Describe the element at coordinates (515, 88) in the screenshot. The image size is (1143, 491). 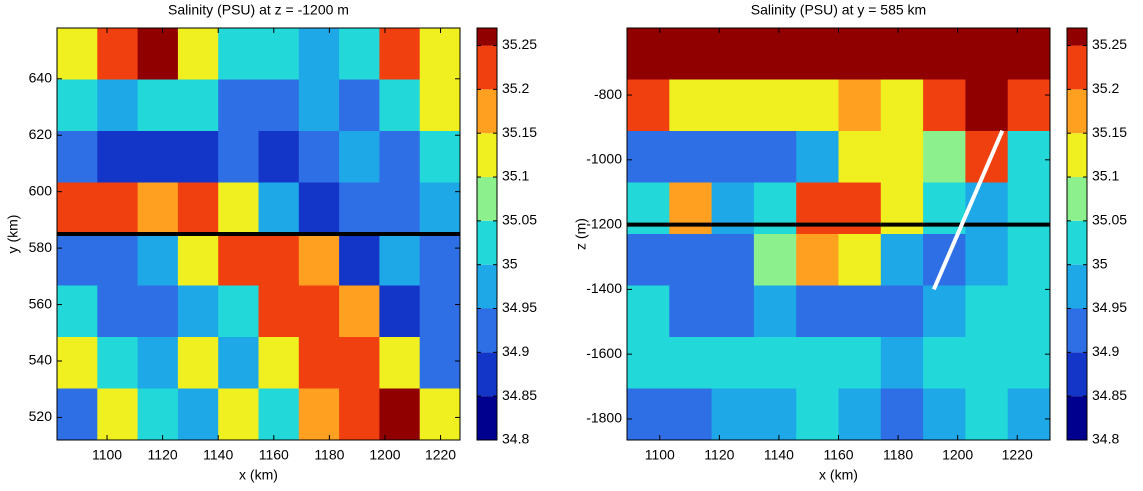
I see `colorbar-tick-label: 35.2` at that location.